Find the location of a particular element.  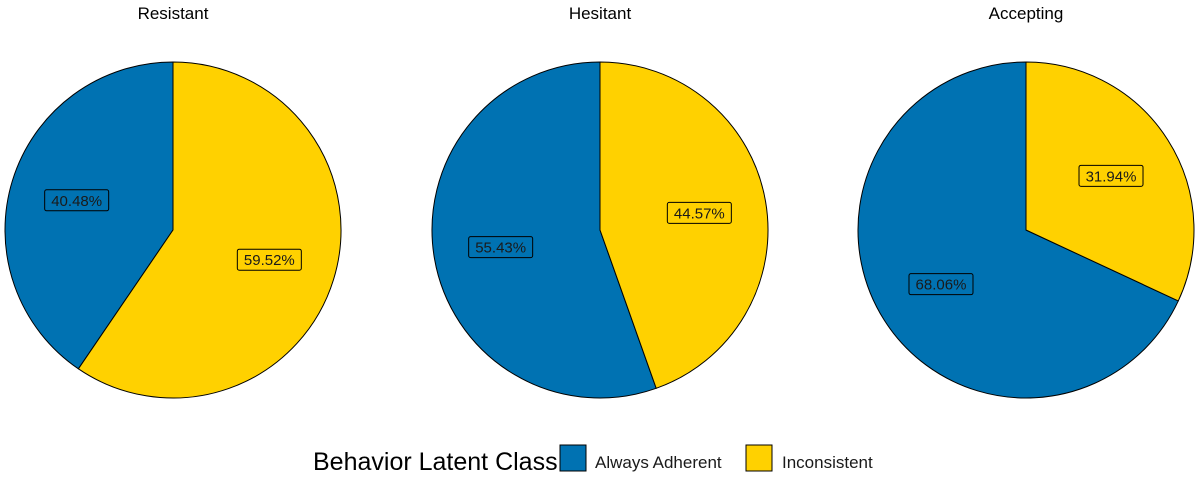

slice-data-label: 44.57% is located at coordinates (699, 212).